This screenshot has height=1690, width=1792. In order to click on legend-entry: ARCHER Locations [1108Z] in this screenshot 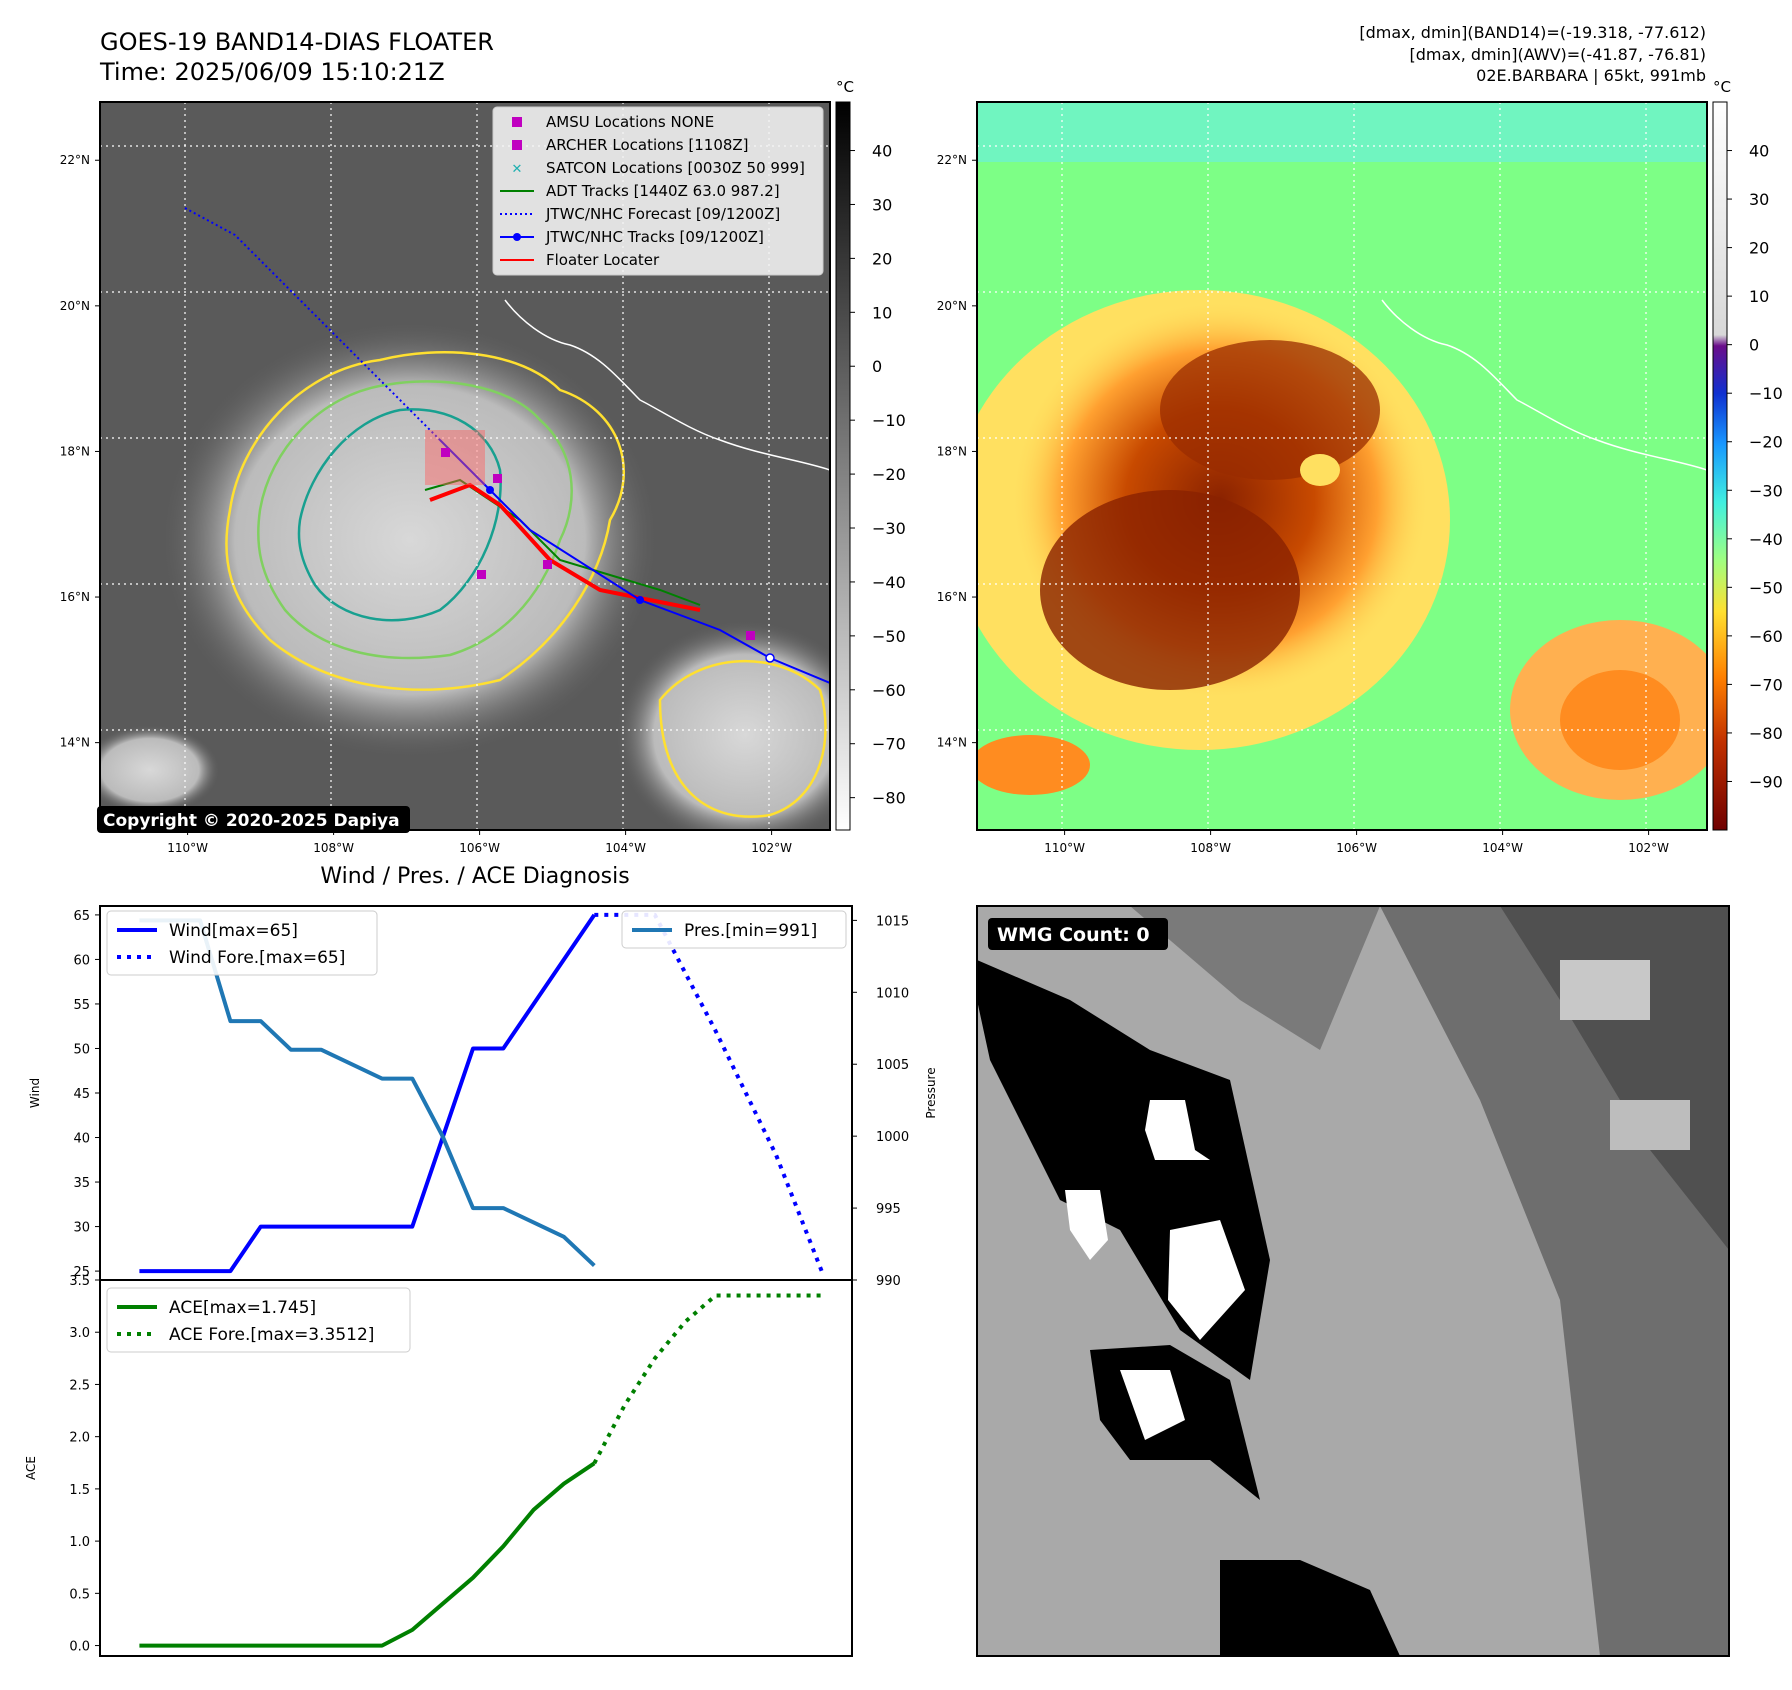, I will do `click(630, 145)`.